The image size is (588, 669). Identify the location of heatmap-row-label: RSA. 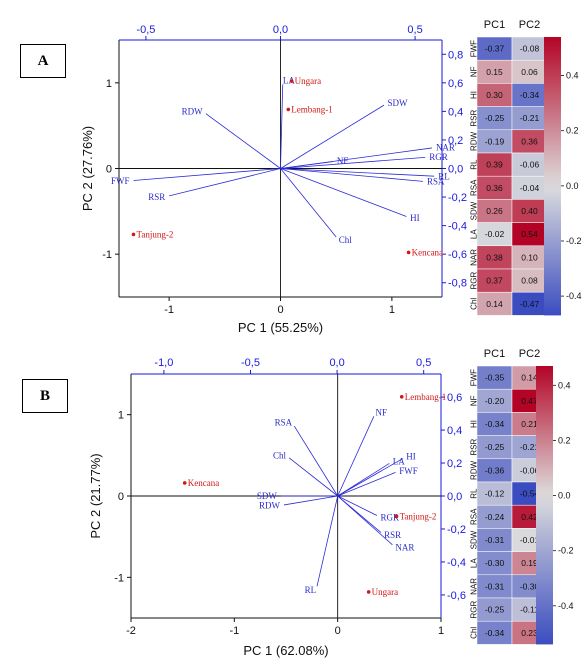
(474, 516).